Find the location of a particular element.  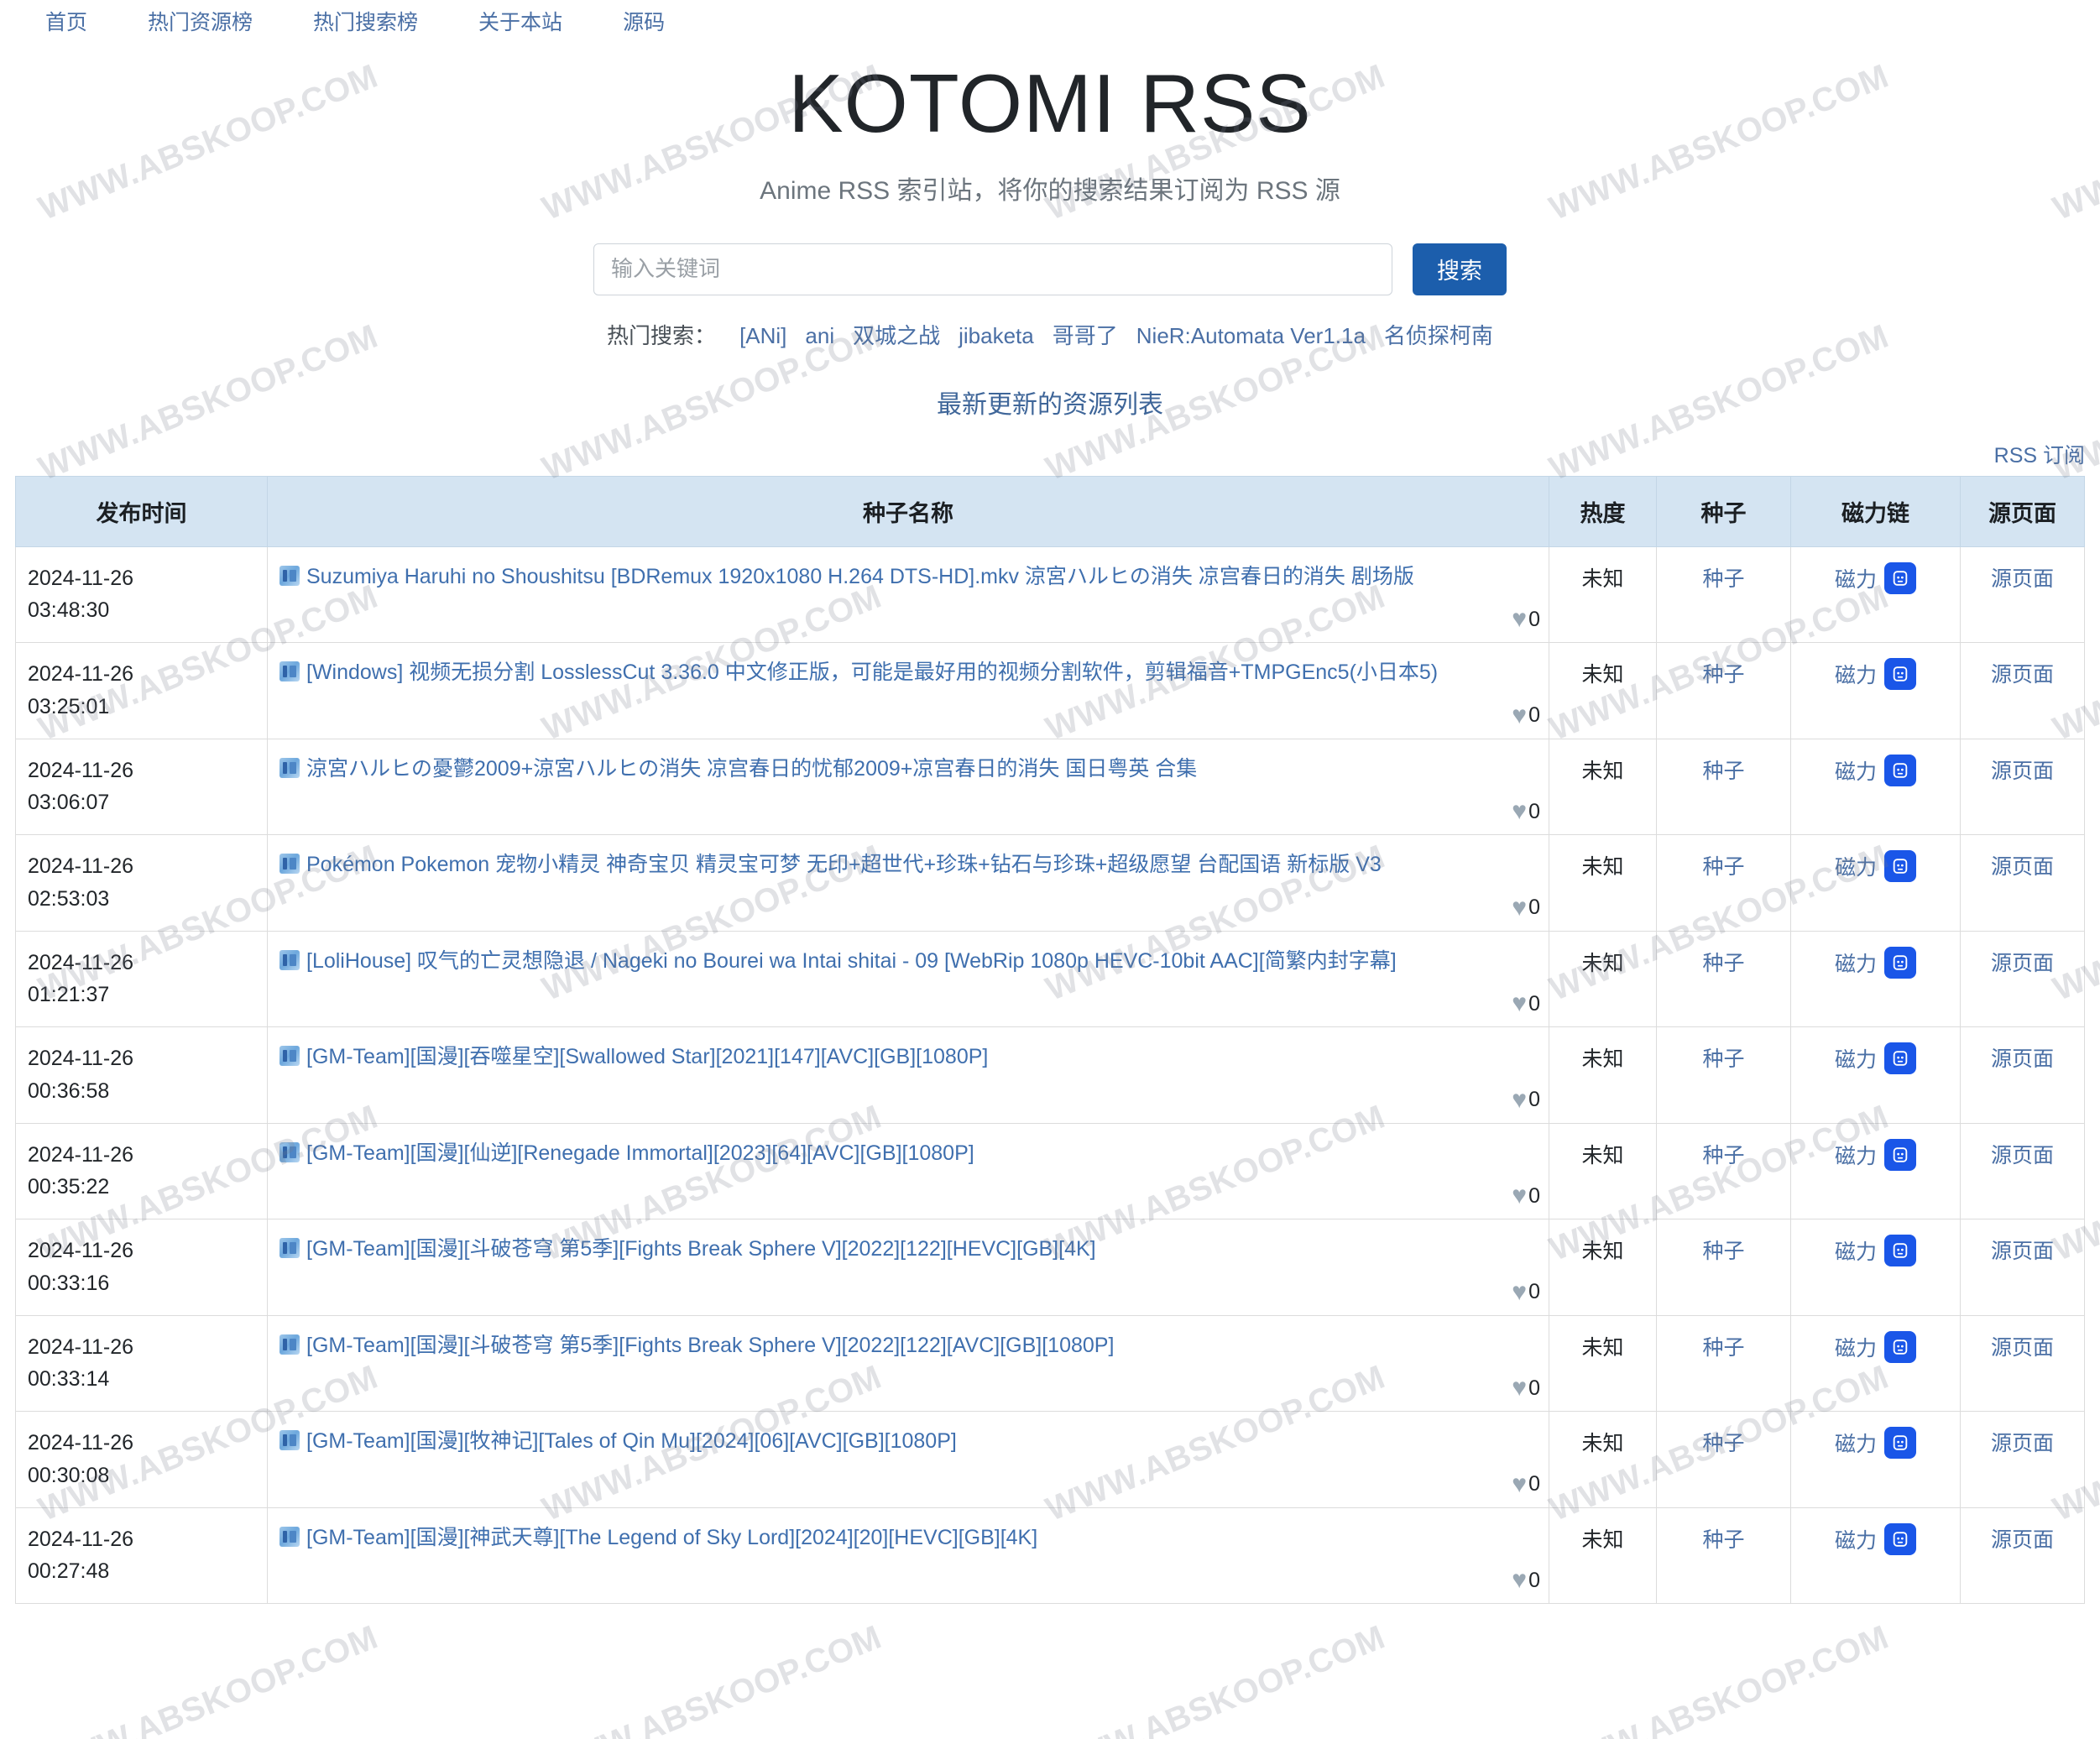

nav-item-about: 关于本站 is located at coordinates (520, 22).